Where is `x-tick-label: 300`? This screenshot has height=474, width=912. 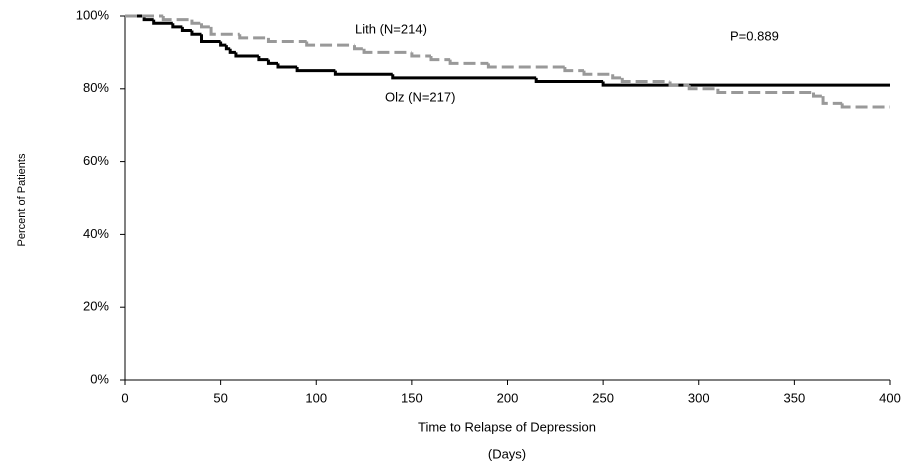 x-tick-label: 300 is located at coordinates (699, 397).